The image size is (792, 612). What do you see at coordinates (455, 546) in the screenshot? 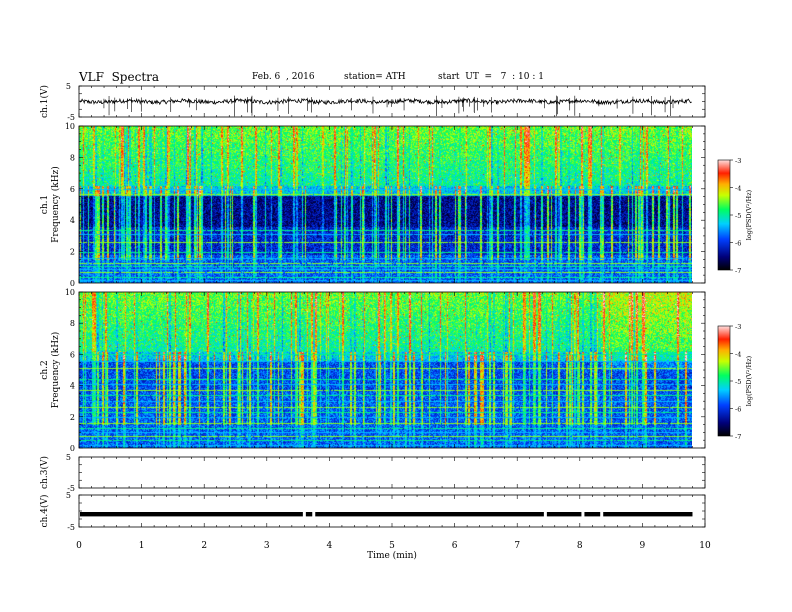
I see `x-tick-label: 6` at bounding box center [455, 546].